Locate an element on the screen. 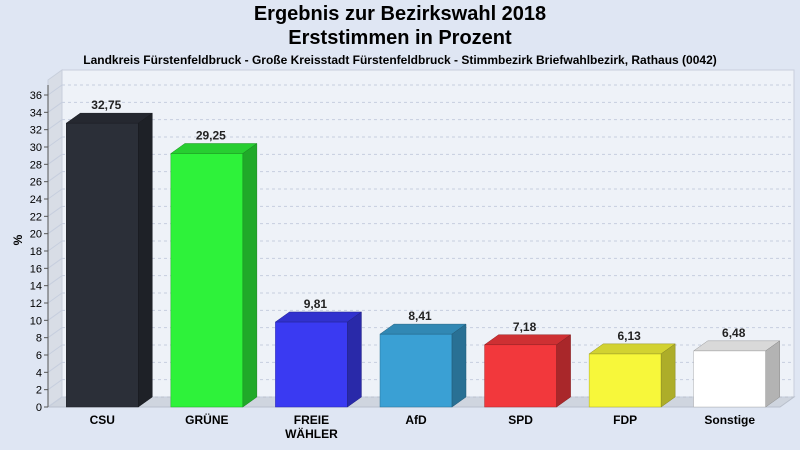 The width and height of the screenshot is (800, 450). y-tick-label: 10 is located at coordinates (36, 321).